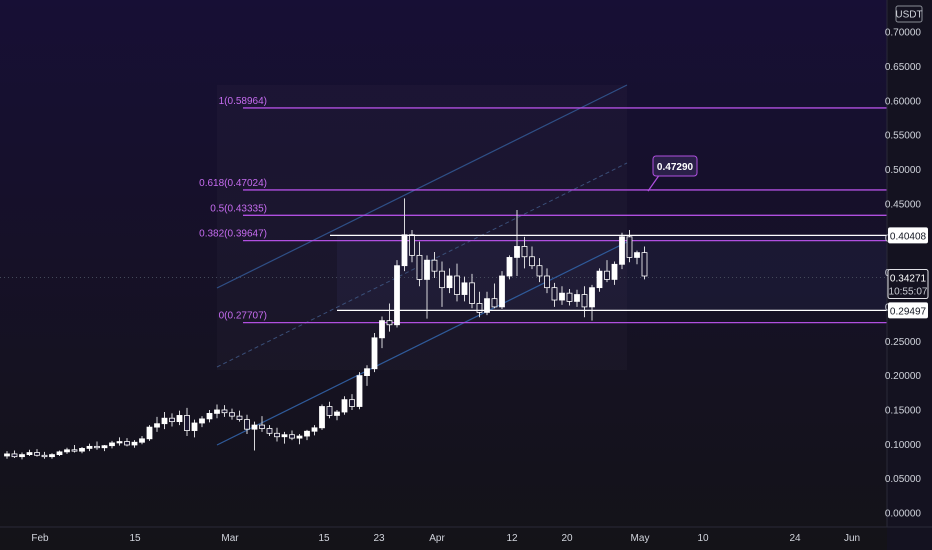 This screenshot has height=550, width=932. Describe the element at coordinates (703, 538) in the screenshot. I see `x-tick-label: 10` at that location.